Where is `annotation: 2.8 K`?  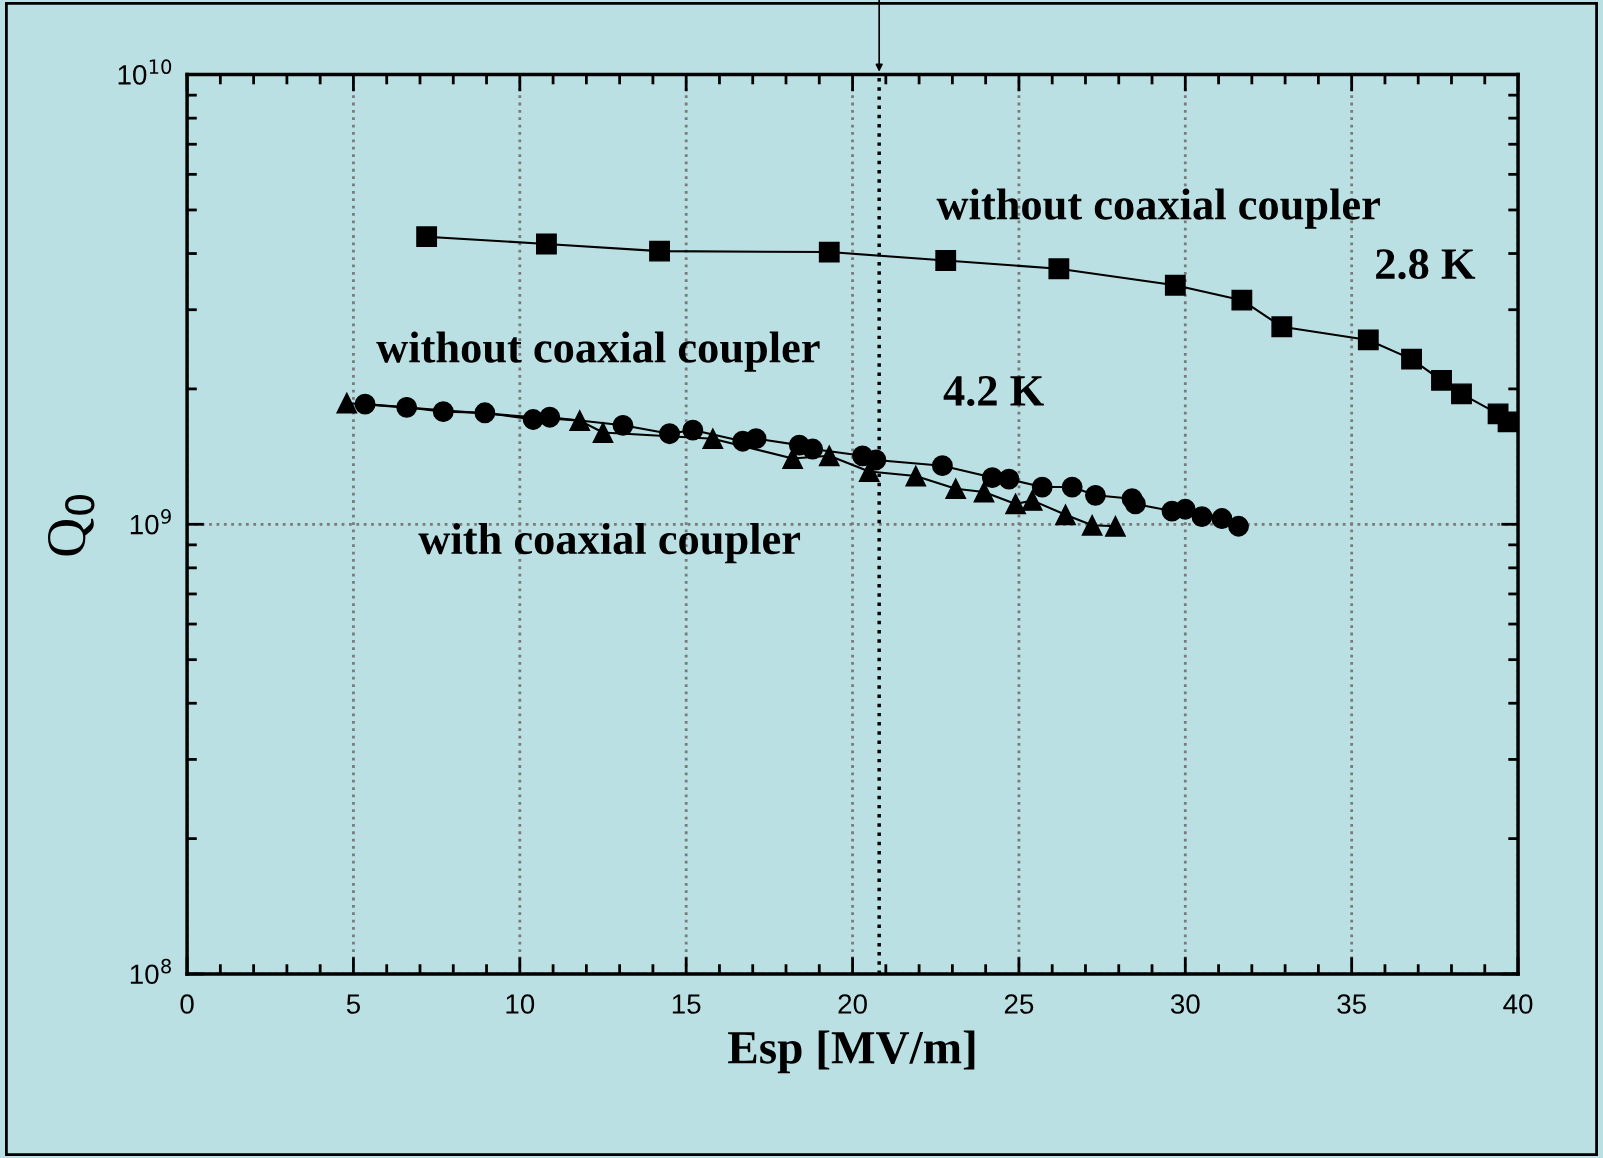 annotation: 2.8 K is located at coordinates (1426, 264).